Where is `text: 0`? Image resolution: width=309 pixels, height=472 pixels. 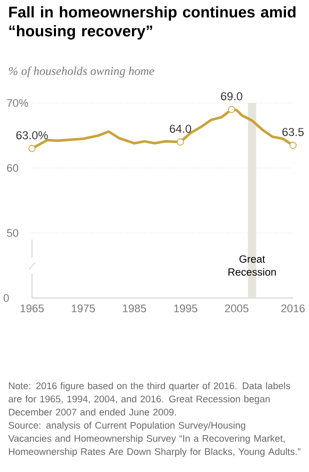
text: 0 is located at coordinates (7, 298).